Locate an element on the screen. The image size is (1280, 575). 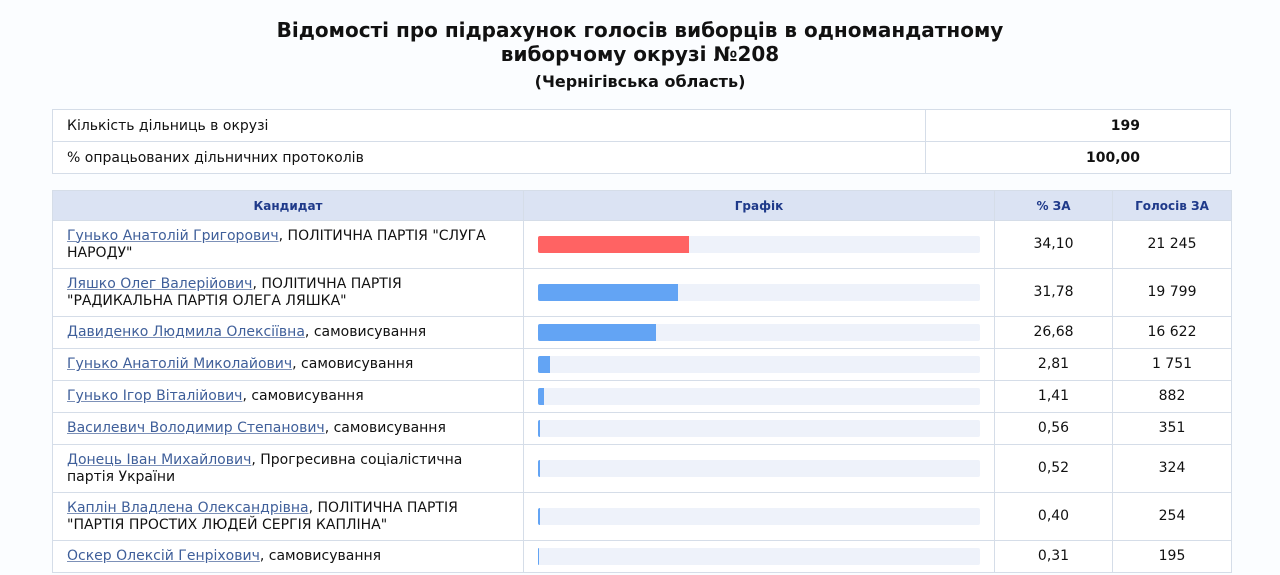
candidate-name-link: Гунько Ігор Віталійович is located at coordinates (155, 396).